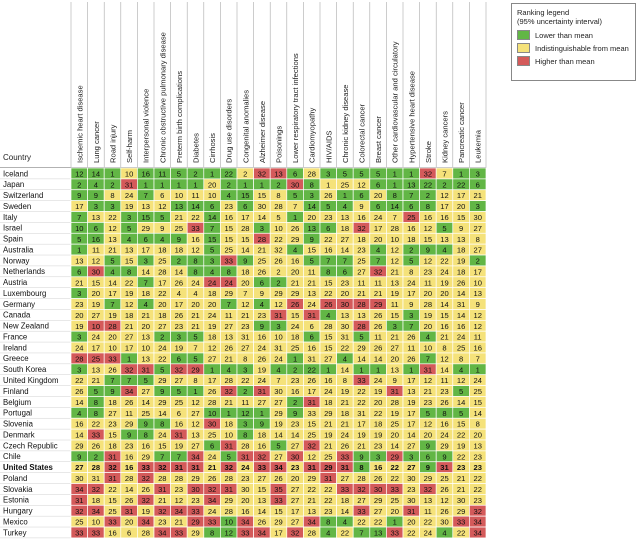 This screenshot has height=543, width=640. Describe the element at coordinates (245, 522) in the screenshot. I see `cell-value: 34` at that location.